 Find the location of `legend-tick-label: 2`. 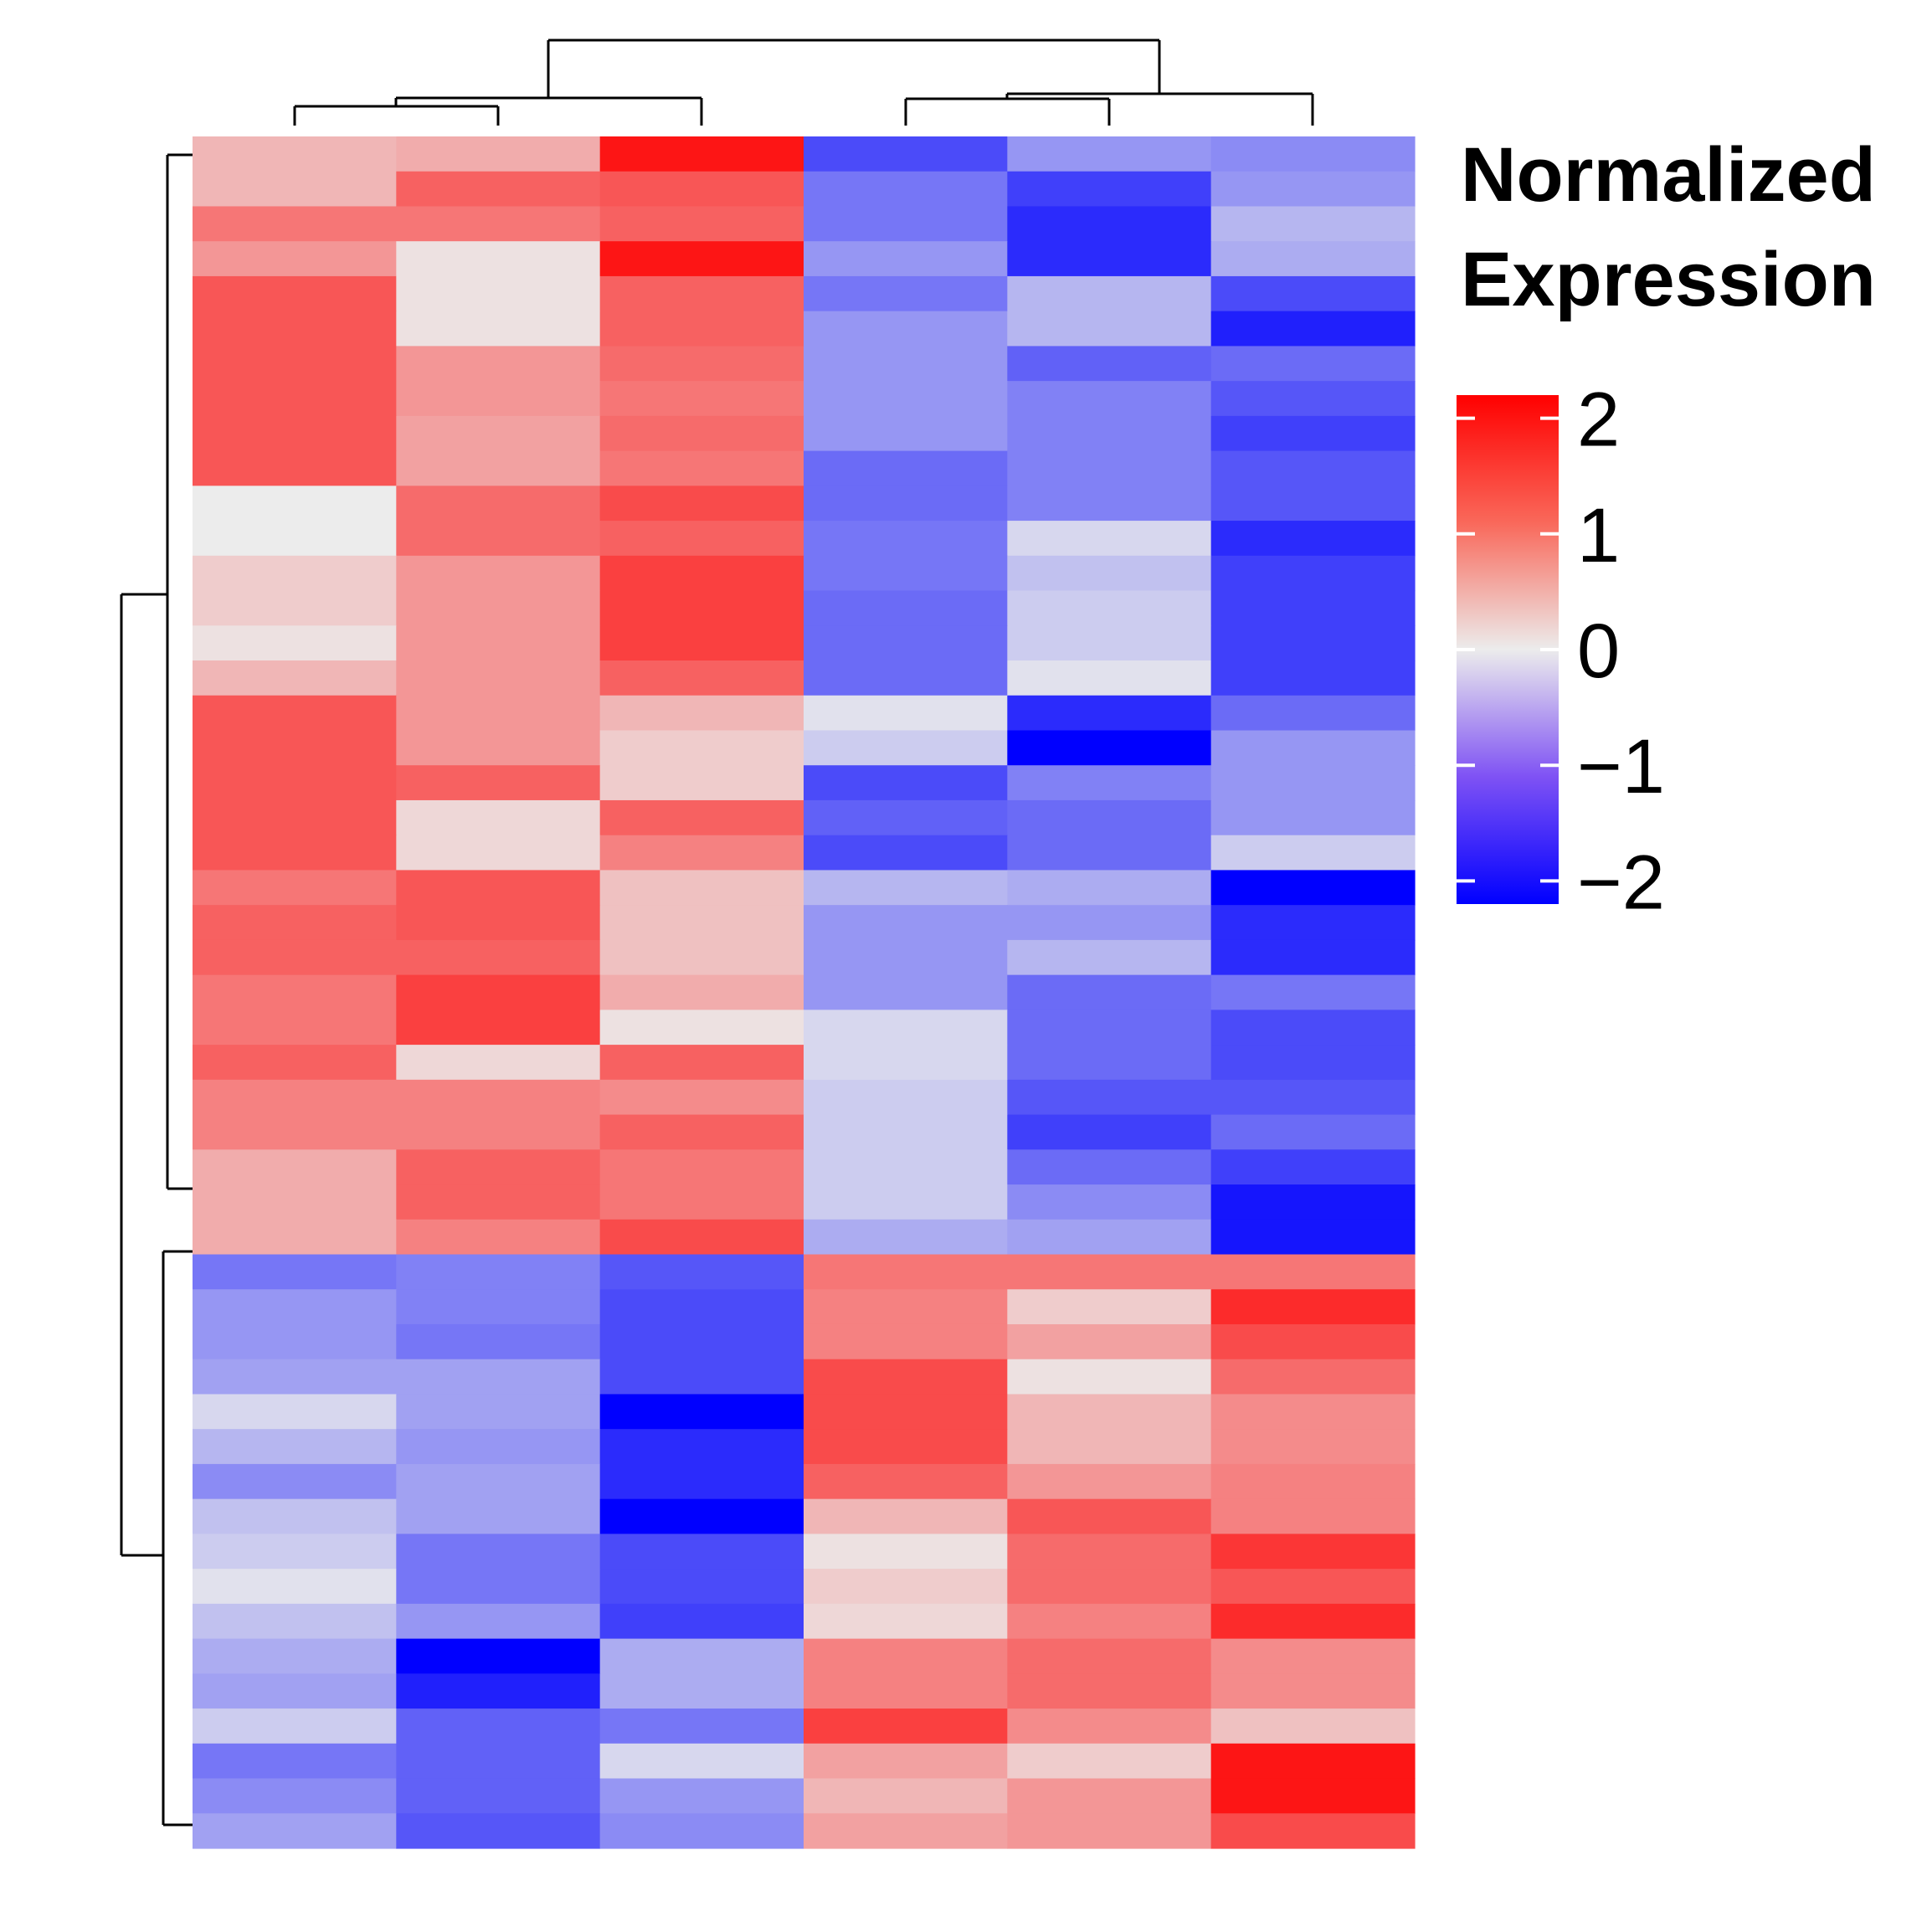

legend-tick-label: 2 is located at coordinates (1599, 421).